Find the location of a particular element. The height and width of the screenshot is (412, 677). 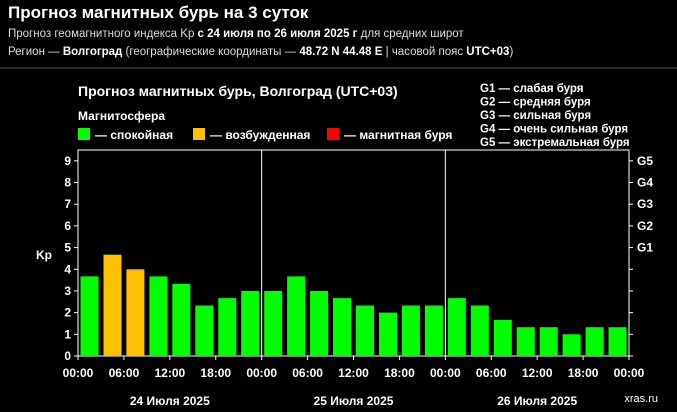

y-tick-label: 7 is located at coordinates (67, 204).